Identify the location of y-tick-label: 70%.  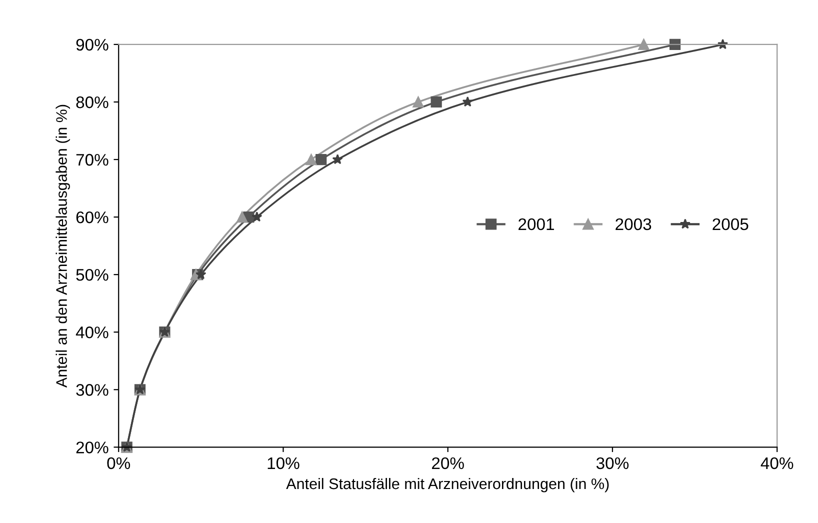
(92, 160).